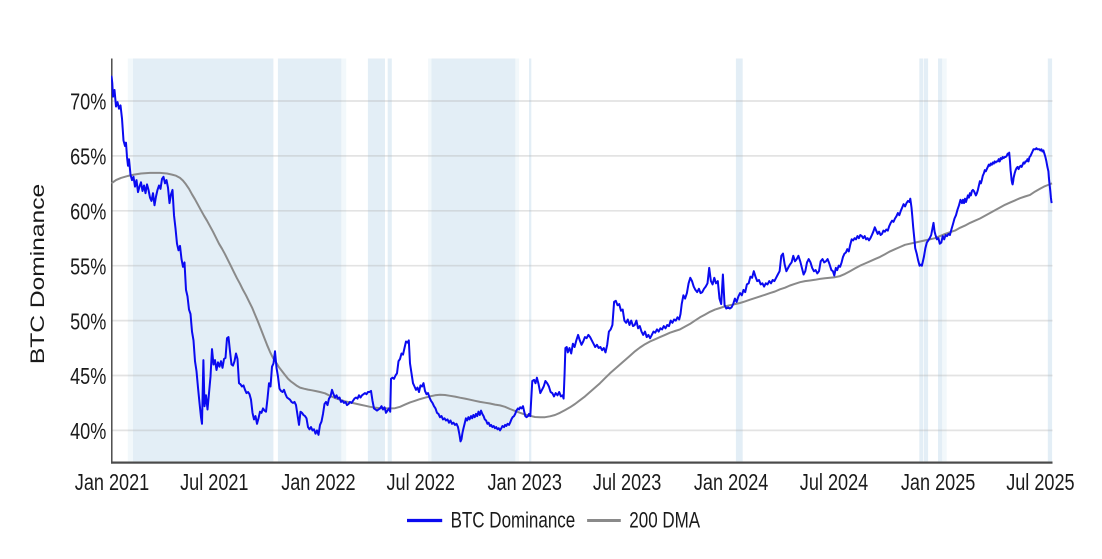 This screenshot has height=559, width=1102. I want to click on svg-text: Jul 2025, so click(1040, 483).